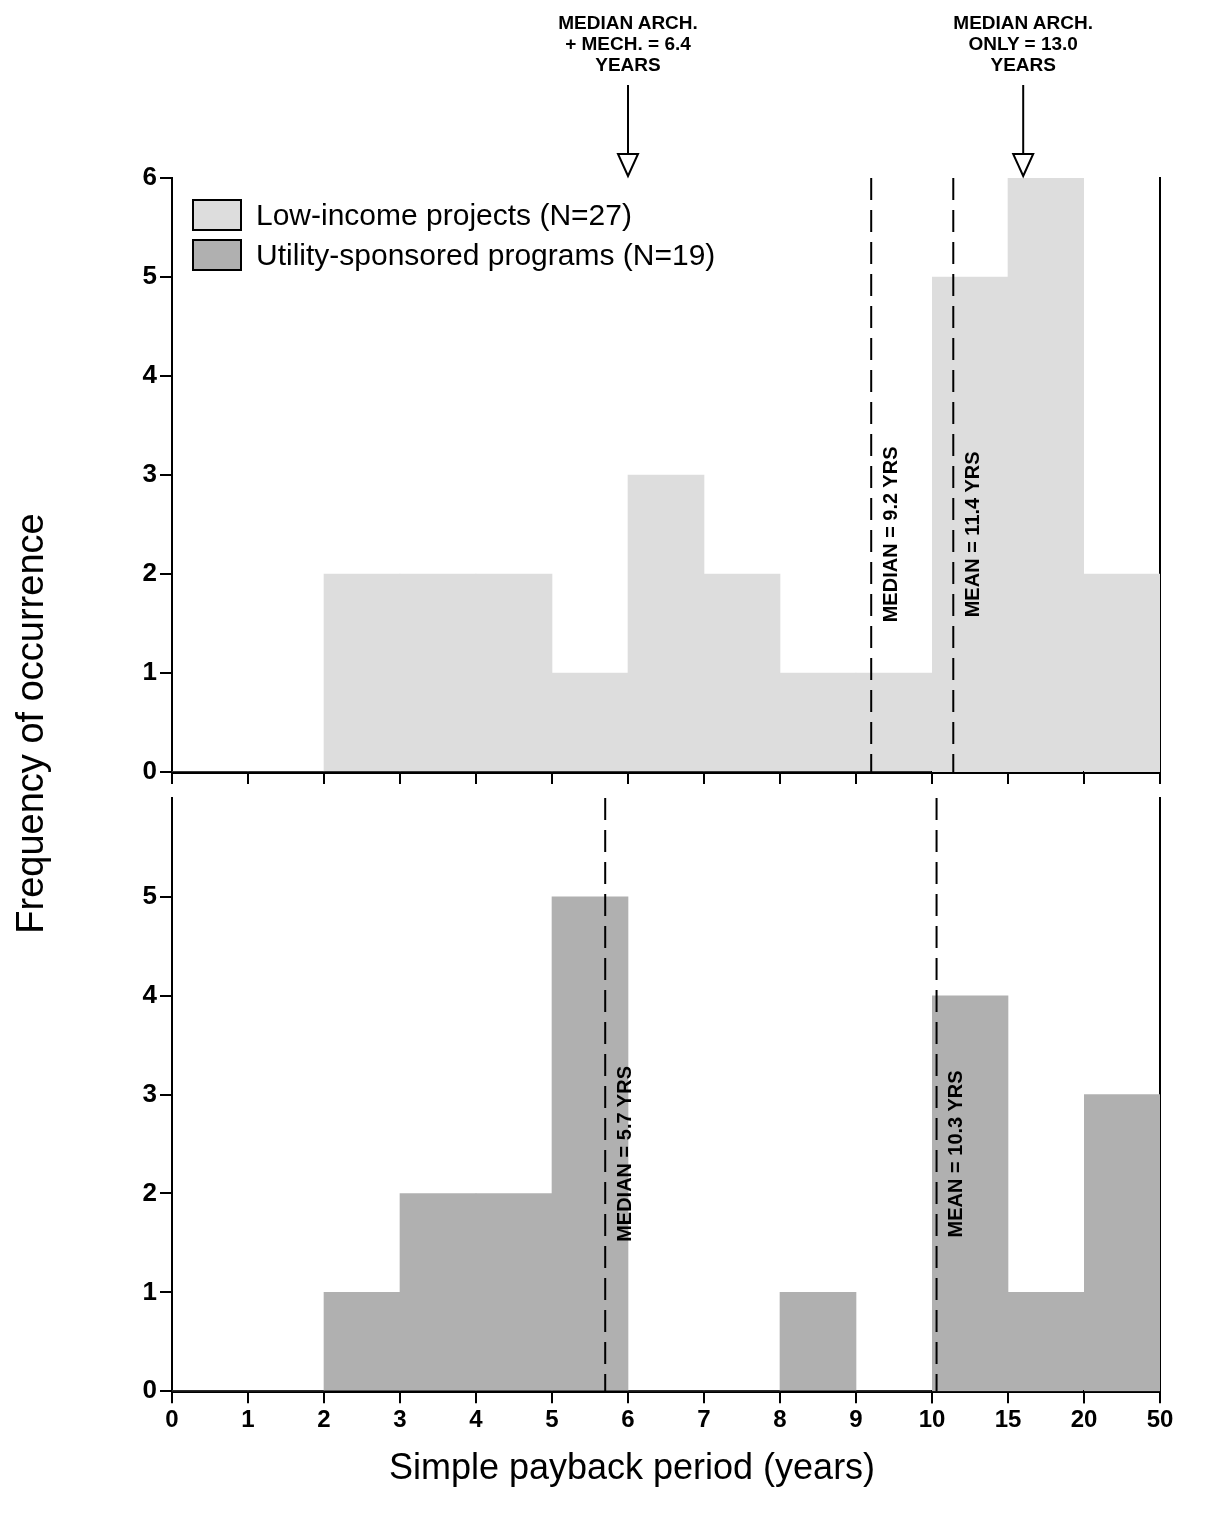  What do you see at coordinates (704, 1419) in the screenshot?
I see `x-tick-label: 7` at bounding box center [704, 1419].